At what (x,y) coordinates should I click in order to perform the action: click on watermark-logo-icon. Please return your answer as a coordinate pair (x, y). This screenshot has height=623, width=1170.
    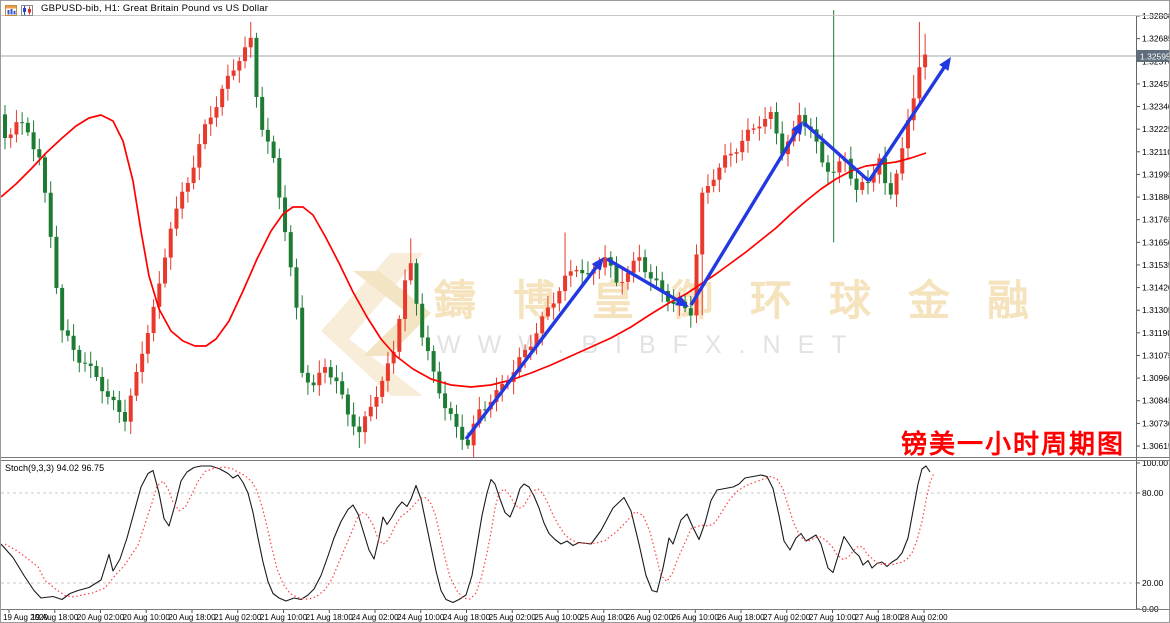
    Looking at the image, I should click on (376, 324).